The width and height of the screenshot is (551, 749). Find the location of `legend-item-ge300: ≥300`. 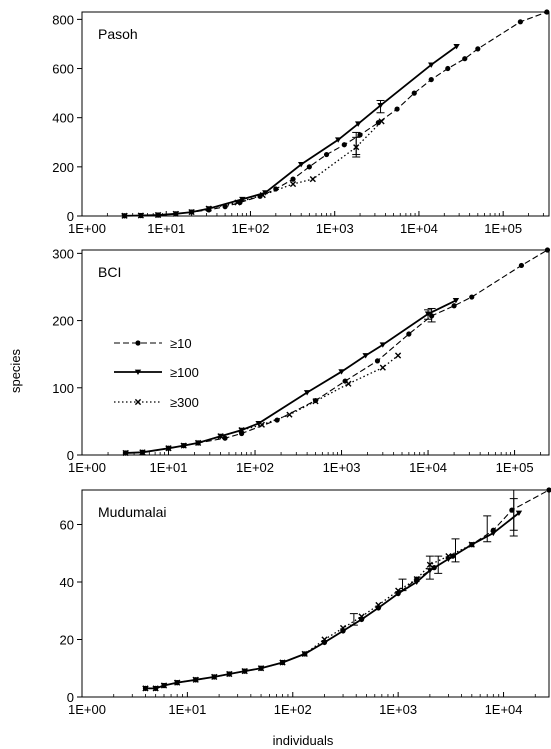

legend-item-ge300: ≥300 is located at coordinates (156, 402).